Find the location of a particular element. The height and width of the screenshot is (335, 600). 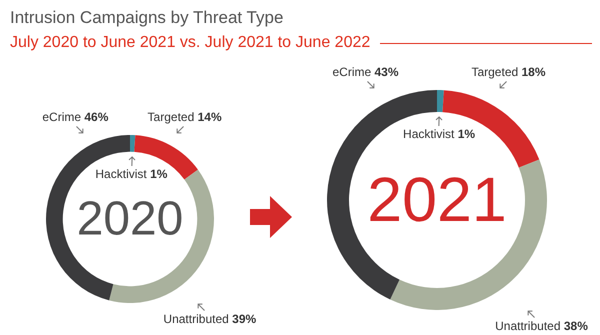

data-label: 14% is located at coordinates (210, 117).